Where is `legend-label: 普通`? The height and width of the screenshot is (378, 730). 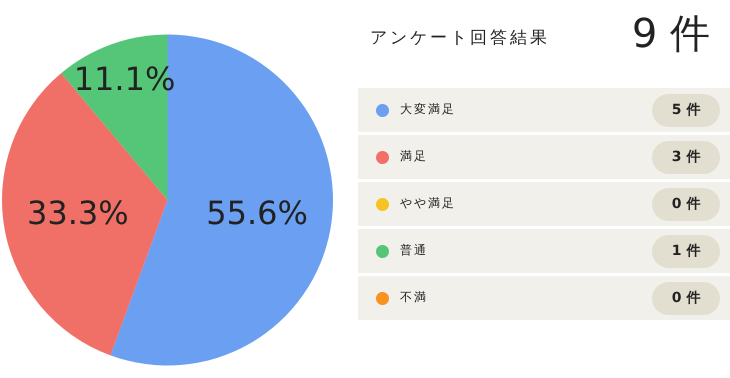 legend-label: 普通 is located at coordinates (414, 250).